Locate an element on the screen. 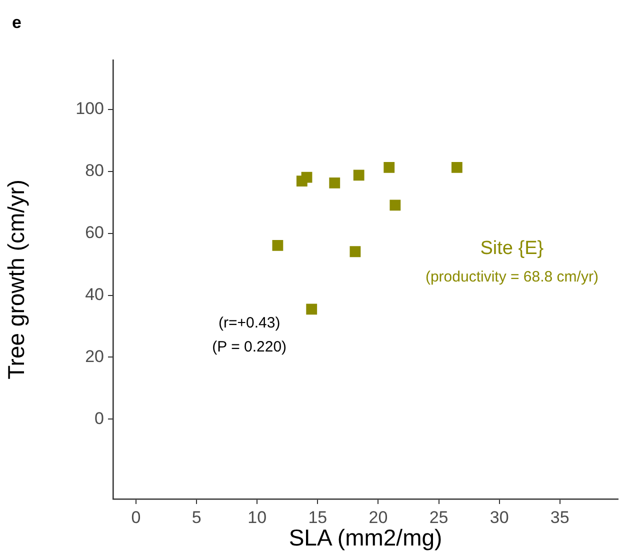 The image size is (632, 557). x-tick-label: 25 is located at coordinates (438, 517).